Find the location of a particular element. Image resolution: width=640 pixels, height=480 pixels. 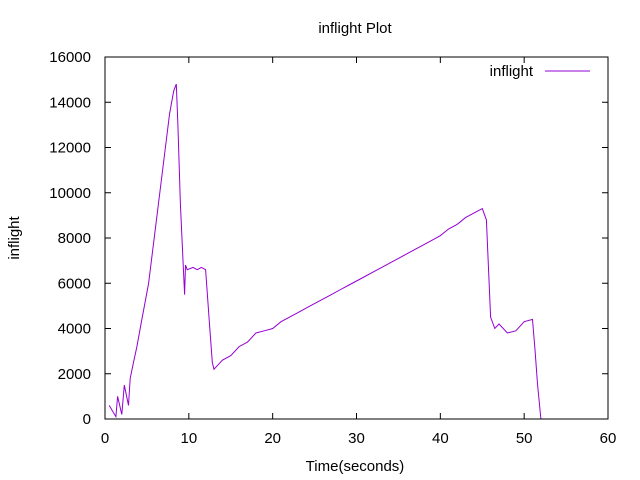

x-tick-label: 50 is located at coordinates (524, 438).